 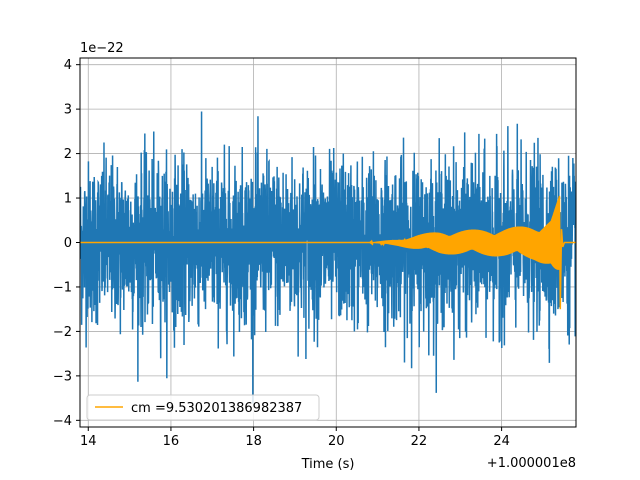 I want to click on x-tick-label: 24, so click(x=501, y=441).